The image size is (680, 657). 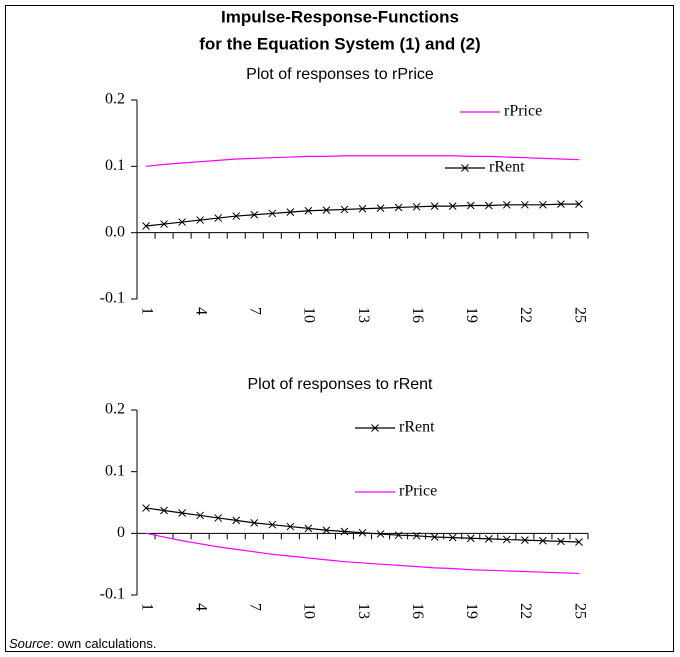 What do you see at coordinates (29, 643) in the screenshot?
I see `source-label: Source` at bounding box center [29, 643].